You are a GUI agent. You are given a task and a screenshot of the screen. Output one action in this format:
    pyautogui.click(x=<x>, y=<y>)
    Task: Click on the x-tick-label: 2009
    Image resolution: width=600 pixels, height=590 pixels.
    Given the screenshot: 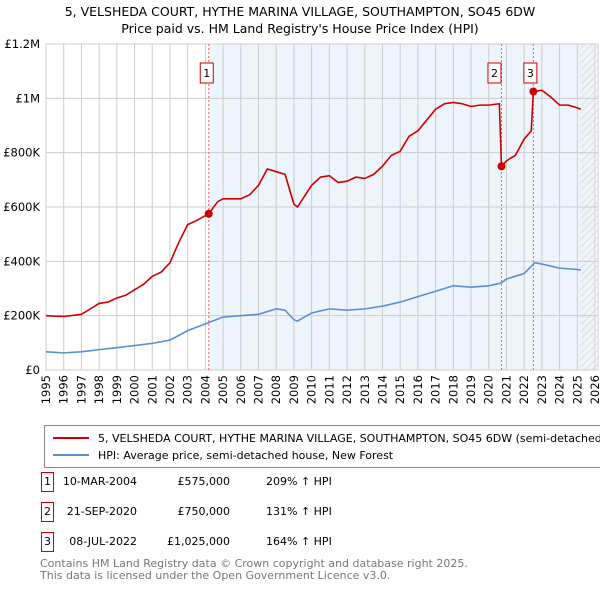 What is the action you would take?
    pyautogui.click(x=294, y=389)
    